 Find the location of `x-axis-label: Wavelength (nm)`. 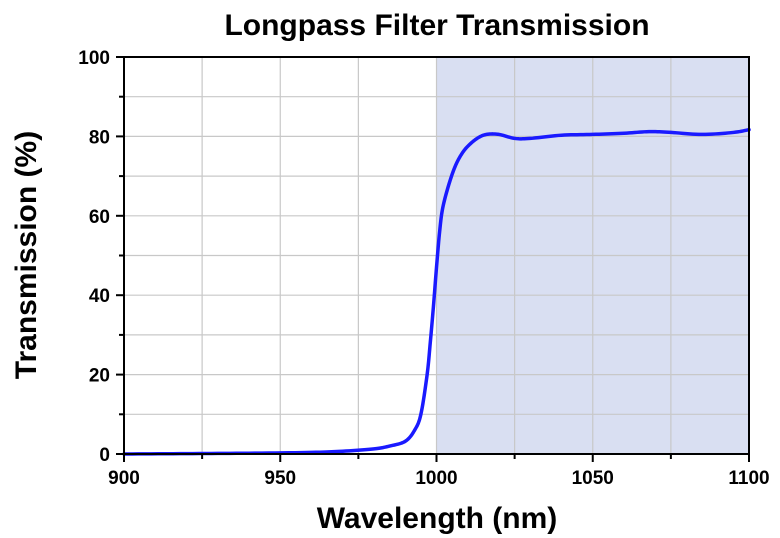

x-axis-label: Wavelength (nm) is located at coordinates (437, 518).